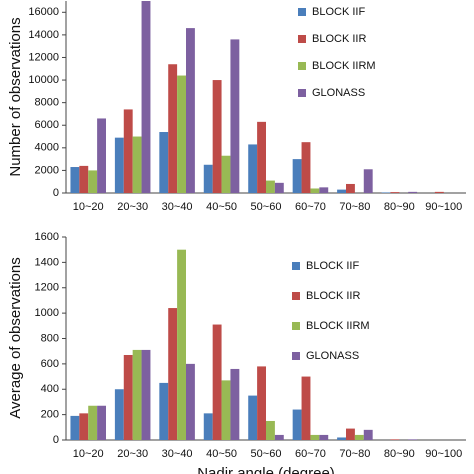  What do you see at coordinates (47, 103) in the screenshot?
I see `y-tick-label: 8000` at bounding box center [47, 103].